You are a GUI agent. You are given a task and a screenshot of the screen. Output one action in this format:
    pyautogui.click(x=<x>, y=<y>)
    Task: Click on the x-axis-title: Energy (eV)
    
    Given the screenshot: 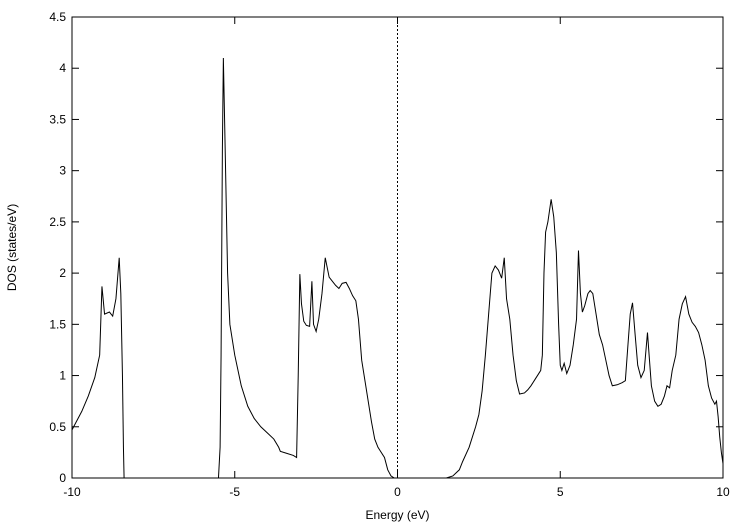 What is the action you would take?
    pyautogui.click(x=397, y=515)
    